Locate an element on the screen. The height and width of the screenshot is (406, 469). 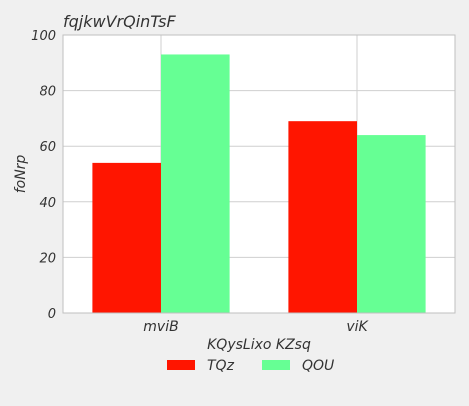
legend: TQz QOU is located at coordinates (250, 366).